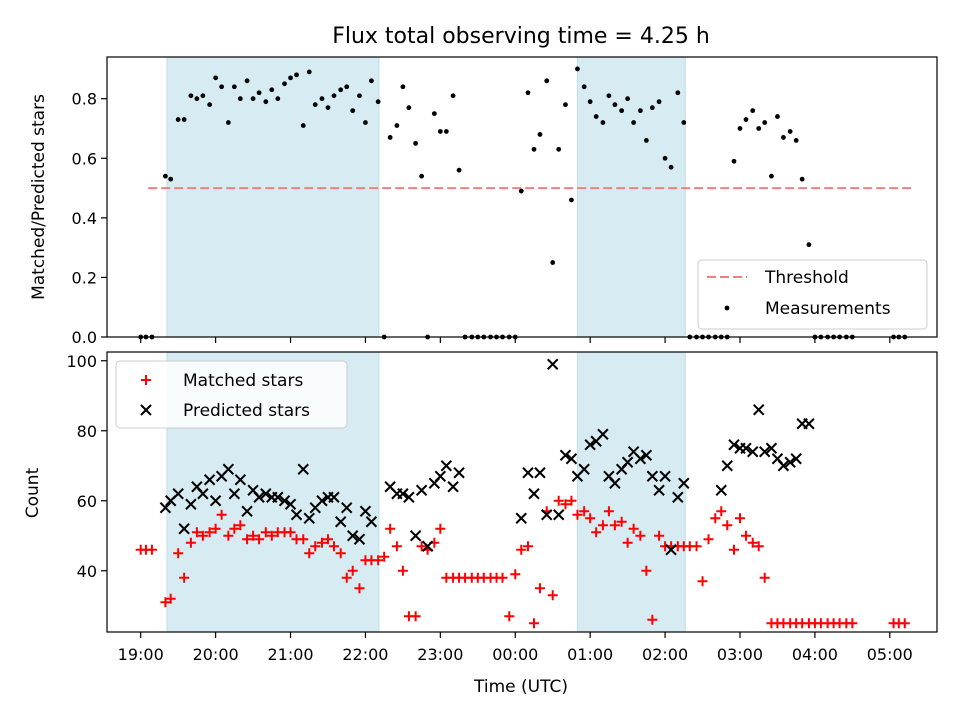 This screenshot has height=724, width=960. Describe the element at coordinates (231, 394) in the screenshot. I see `bottom-legend-box` at that location.